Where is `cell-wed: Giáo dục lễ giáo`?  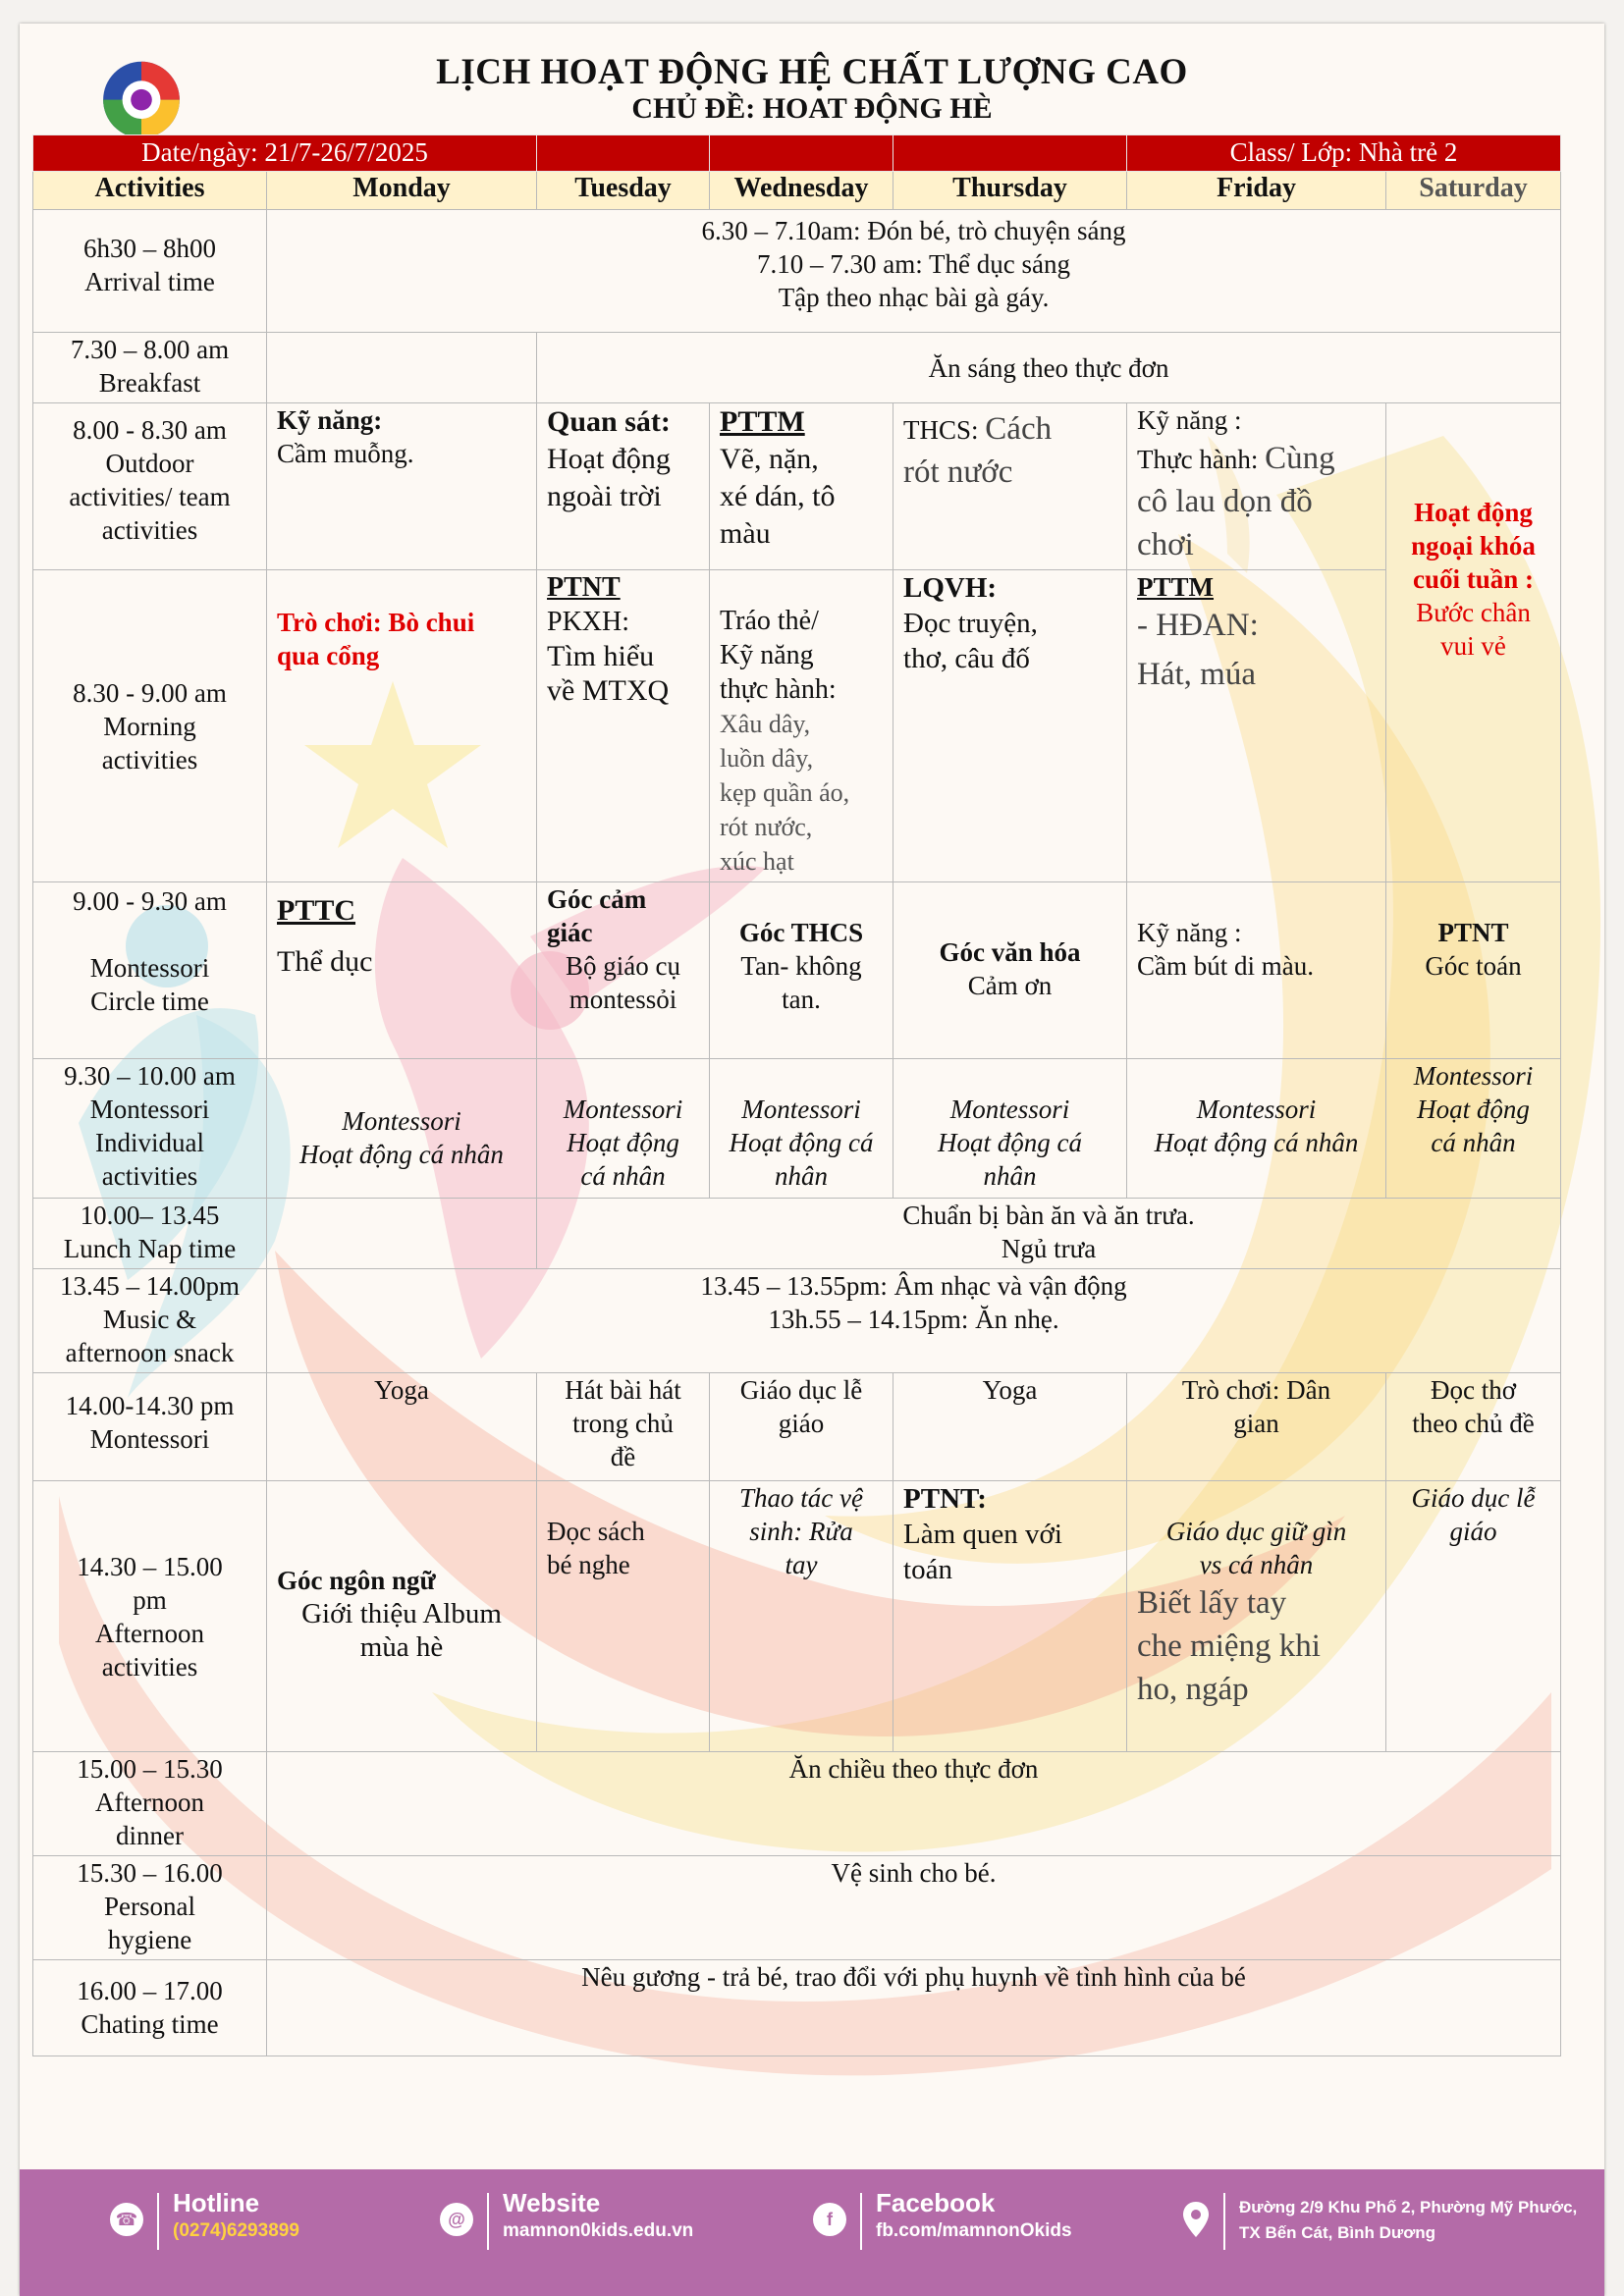 cell-wed: Giáo dục lễ giáo is located at coordinates (801, 1426).